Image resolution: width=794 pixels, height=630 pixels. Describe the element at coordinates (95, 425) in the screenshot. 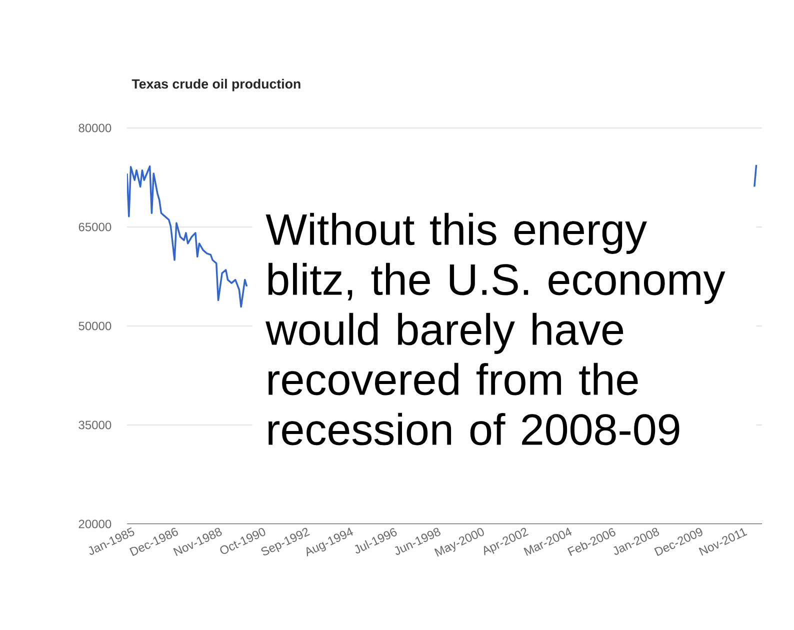

I see `y-tick-label: 35000` at that location.